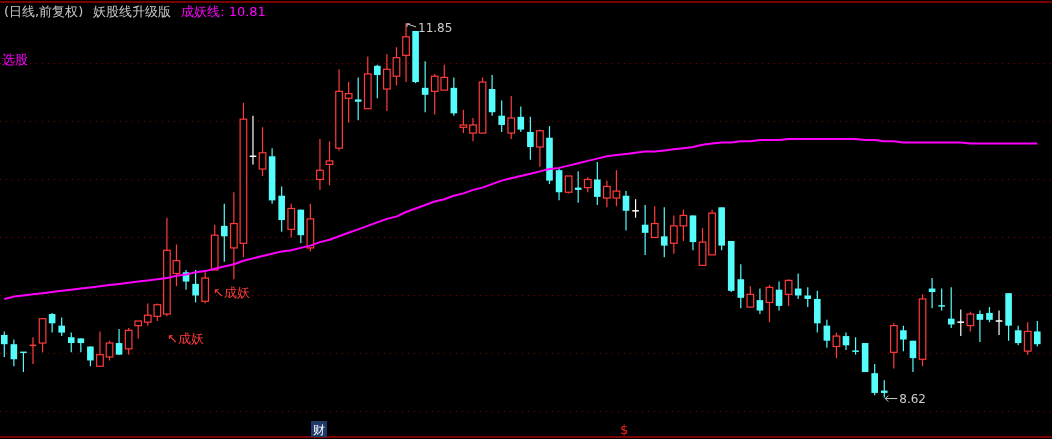 This screenshot has width=1052, height=439. What do you see at coordinates (912, 398) in the screenshot?
I see `annotation: 8.62` at bounding box center [912, 398].